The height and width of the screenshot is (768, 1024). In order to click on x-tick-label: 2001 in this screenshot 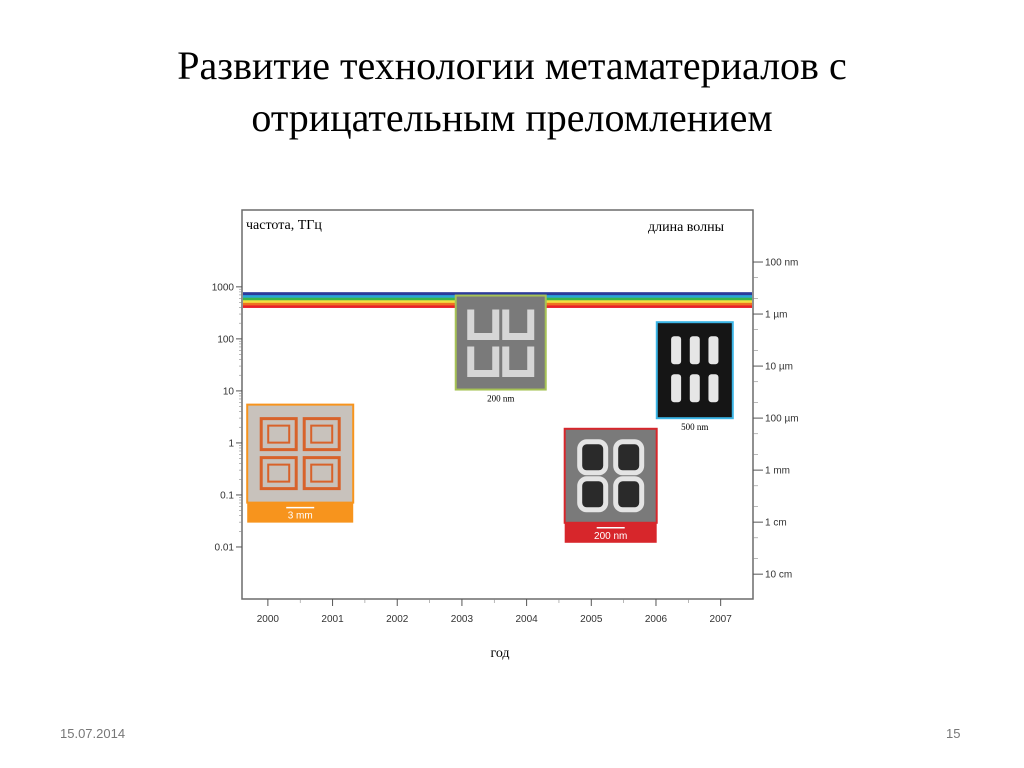, I will do `click(332, 619)`.